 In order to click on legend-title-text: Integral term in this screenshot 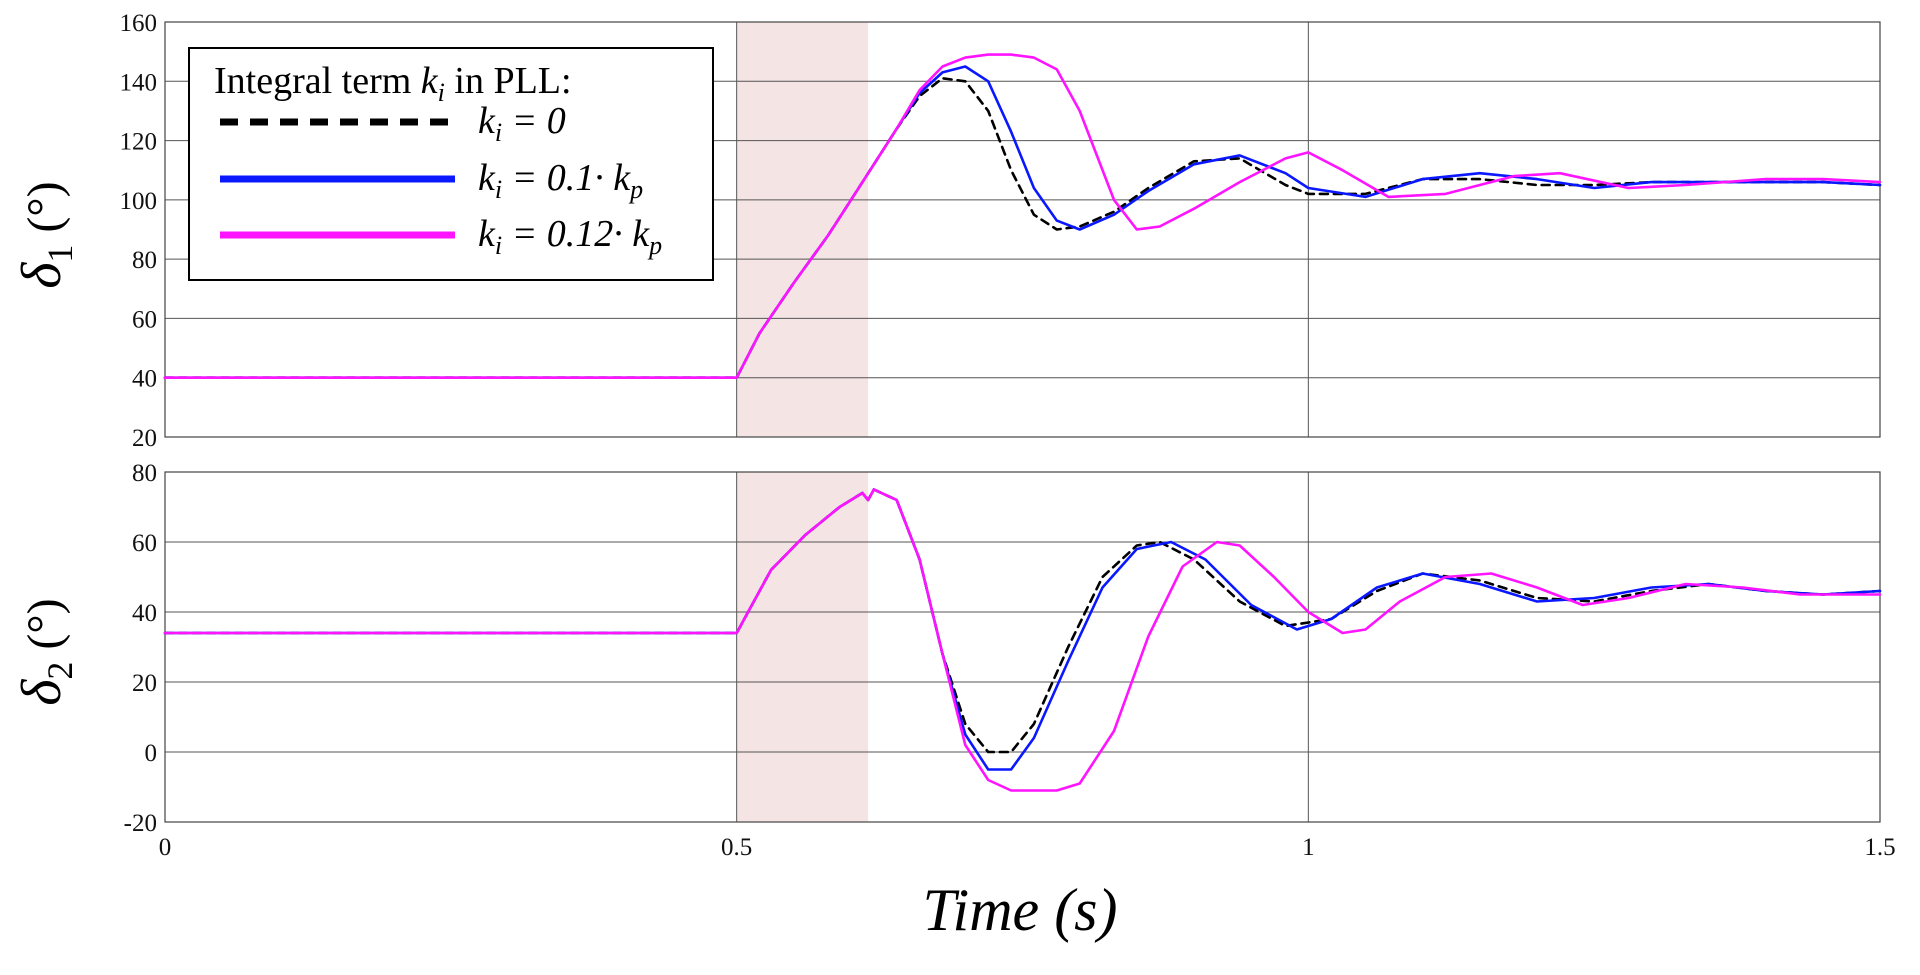, I will do `click(317, 81)`.